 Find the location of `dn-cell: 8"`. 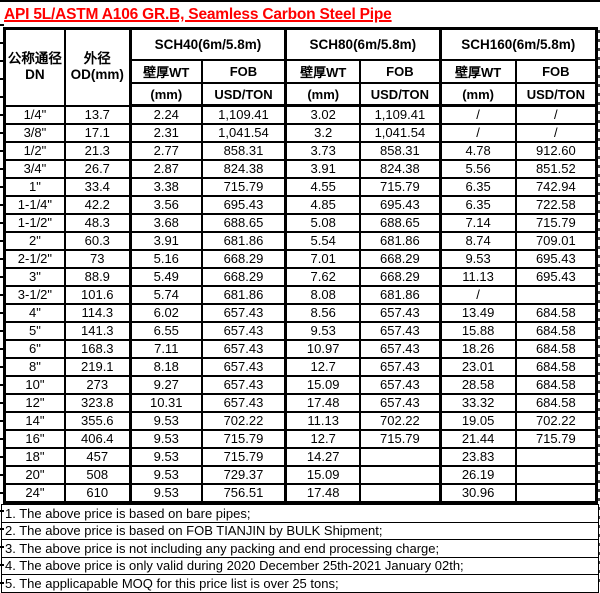

dn-cell: 8" is located at coordinates (34, 367).